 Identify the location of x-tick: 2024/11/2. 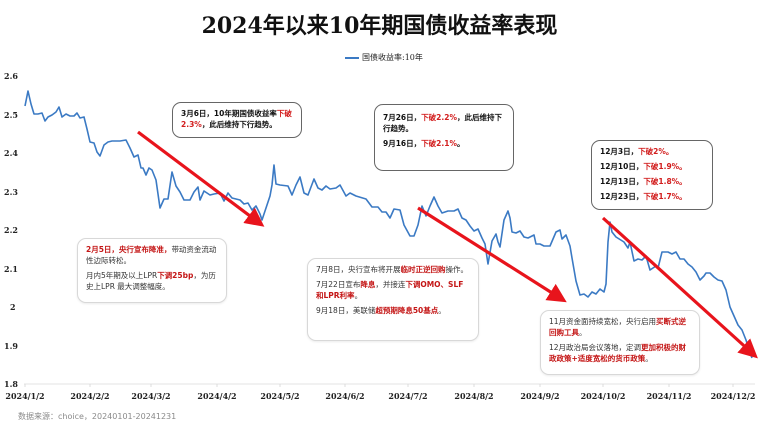
(669, 396).